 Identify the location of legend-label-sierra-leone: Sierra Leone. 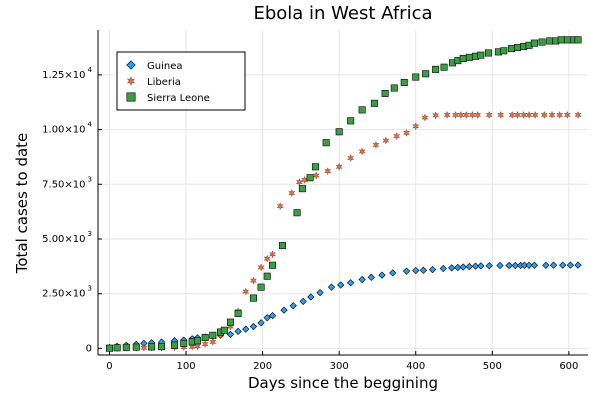
(178, 98).